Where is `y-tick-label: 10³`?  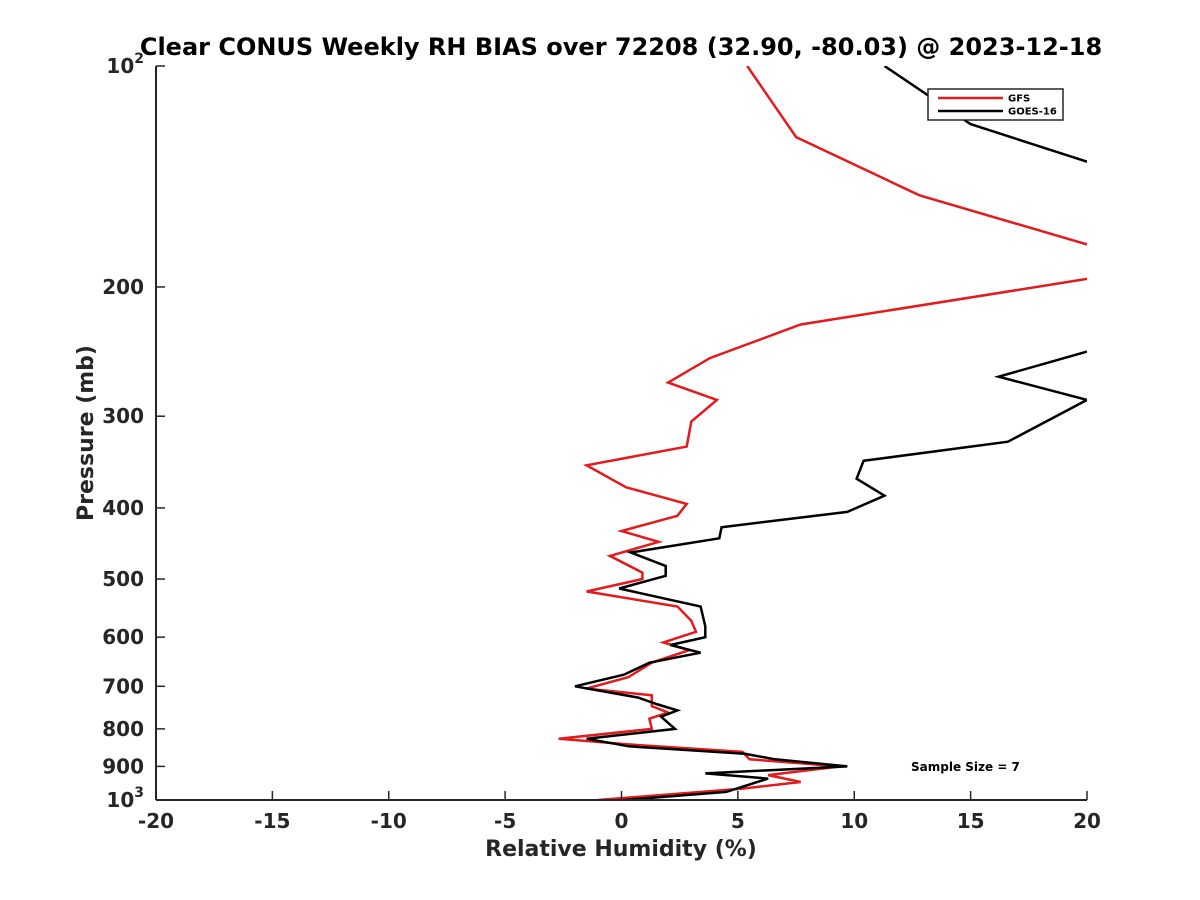 y-tick-label: 10³ is located at coordinates (125, 798).